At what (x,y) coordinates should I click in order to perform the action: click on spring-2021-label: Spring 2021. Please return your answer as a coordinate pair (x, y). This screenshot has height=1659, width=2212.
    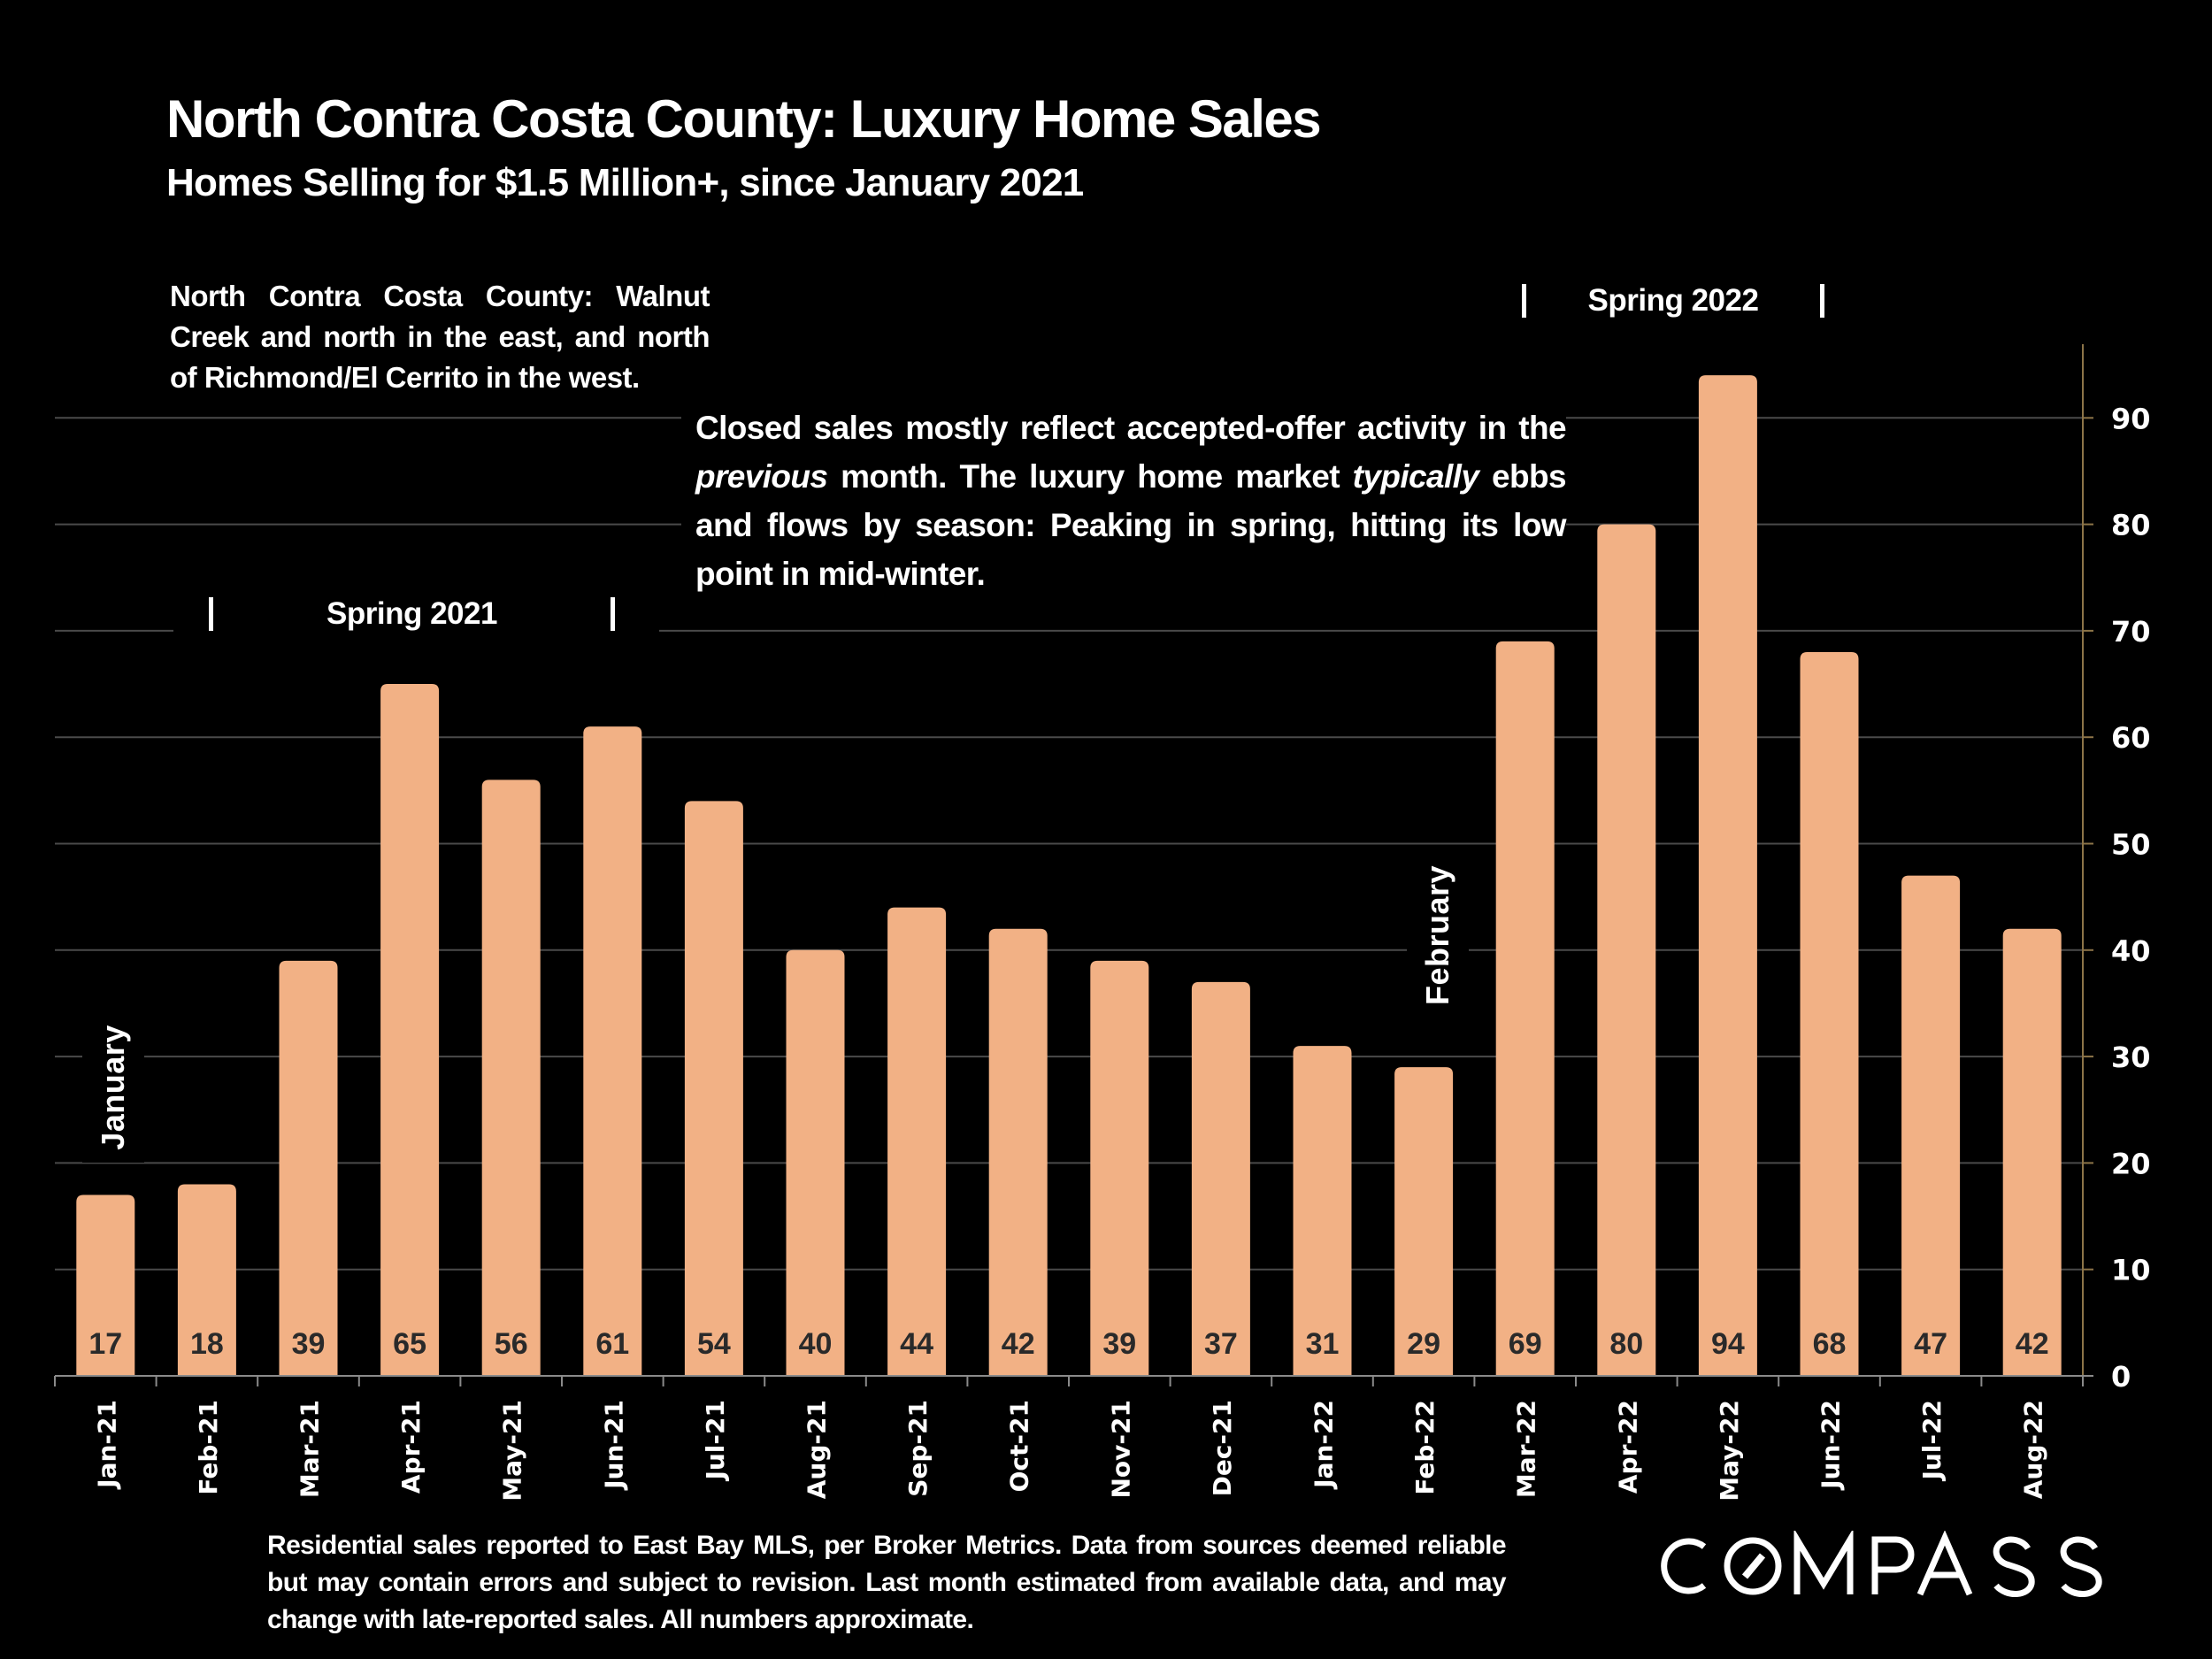
    Looking at the image, I should click on (412, 614).